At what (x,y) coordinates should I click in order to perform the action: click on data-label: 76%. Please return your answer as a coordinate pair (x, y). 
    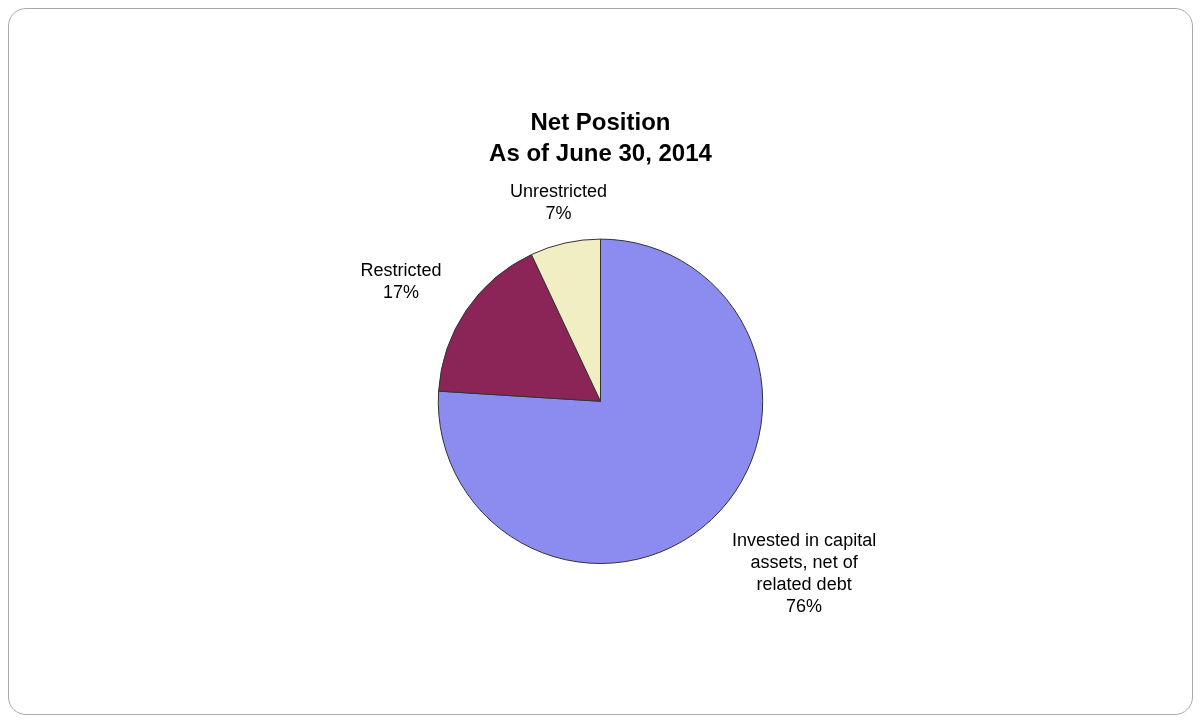
    Looking at the image, I should click on (804, 606).